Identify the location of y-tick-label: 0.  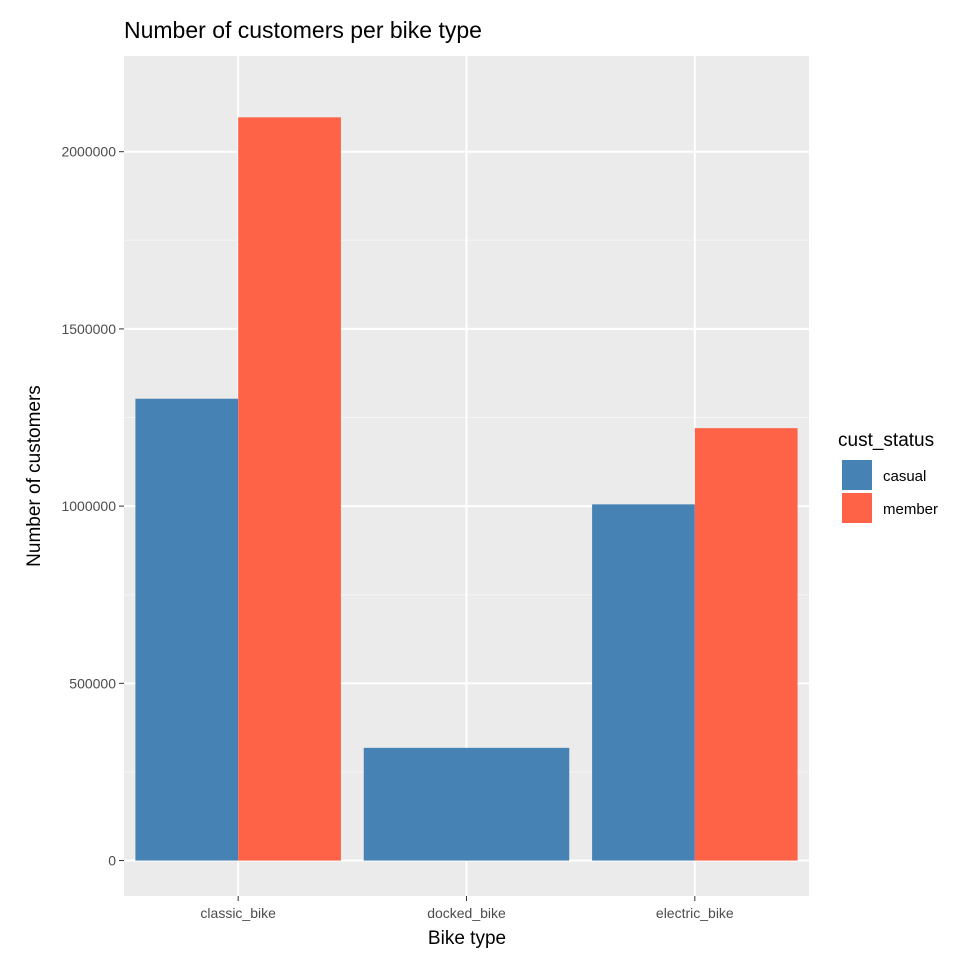
(112, 861).